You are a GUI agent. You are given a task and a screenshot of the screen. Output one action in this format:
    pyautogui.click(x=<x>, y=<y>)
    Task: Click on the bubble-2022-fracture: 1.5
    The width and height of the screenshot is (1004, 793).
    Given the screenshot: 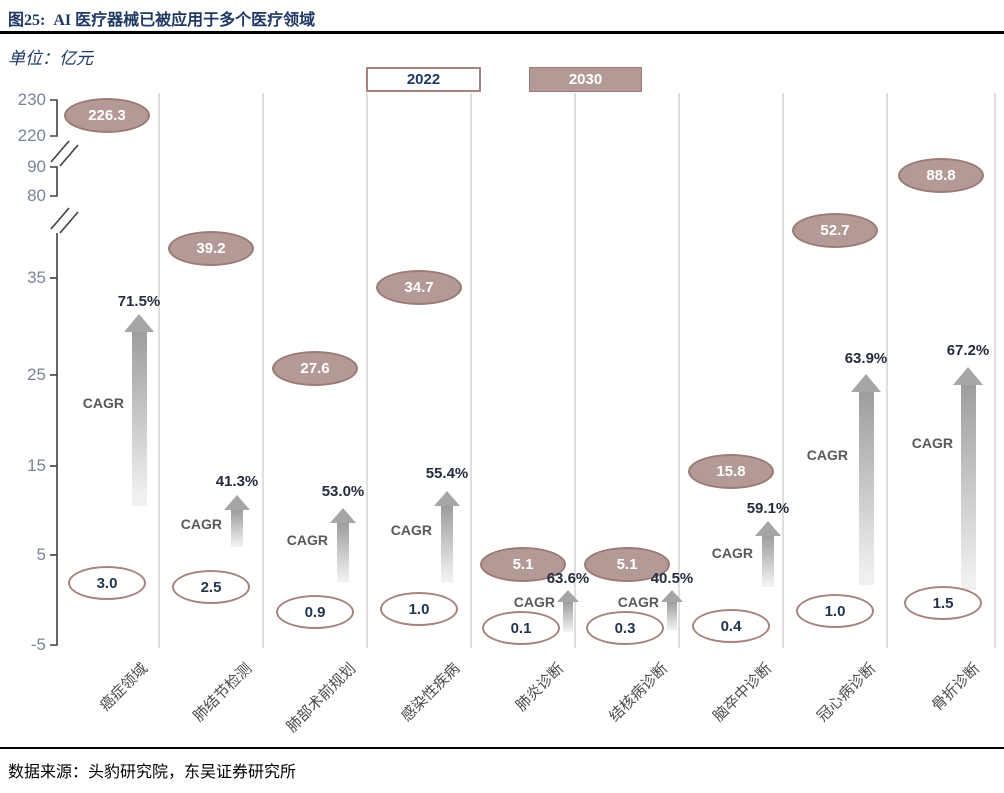 What is the action you would take?
    pyautogui.click(x=943, y=603)
    